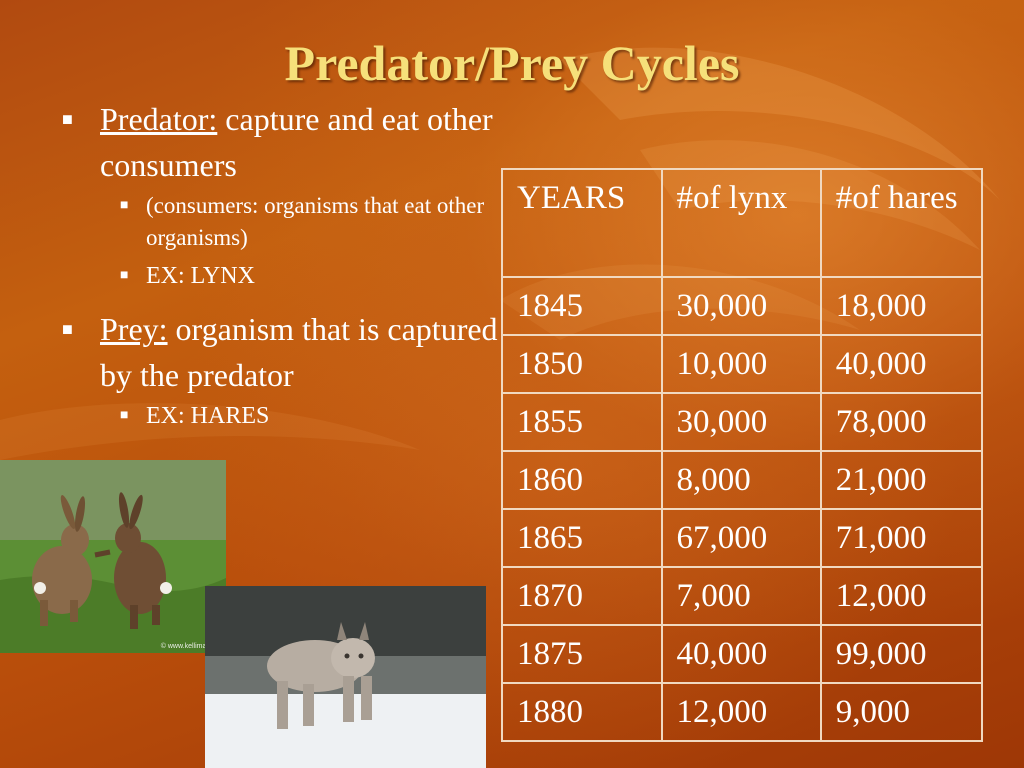 Image resolution: width=1024 pixels, height=768 pixels. I want to click on cell-year: 1850, so click(582, 364).